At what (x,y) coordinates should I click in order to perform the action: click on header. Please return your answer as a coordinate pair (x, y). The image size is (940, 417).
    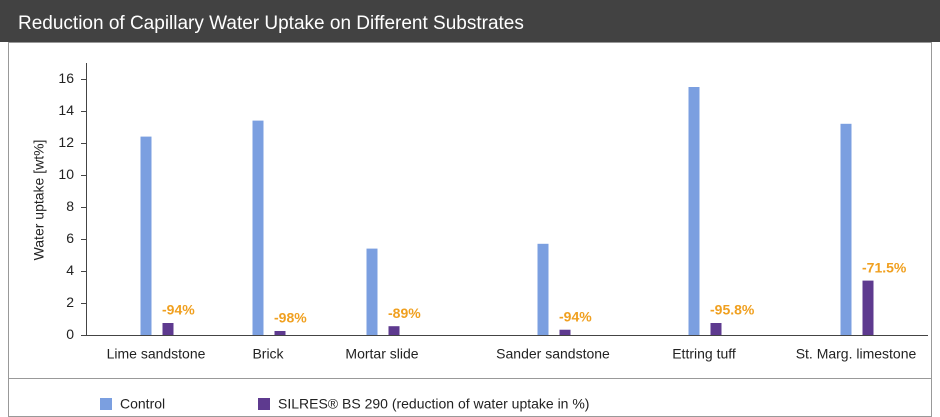
    Looking at the image, I should click on (470, 21).